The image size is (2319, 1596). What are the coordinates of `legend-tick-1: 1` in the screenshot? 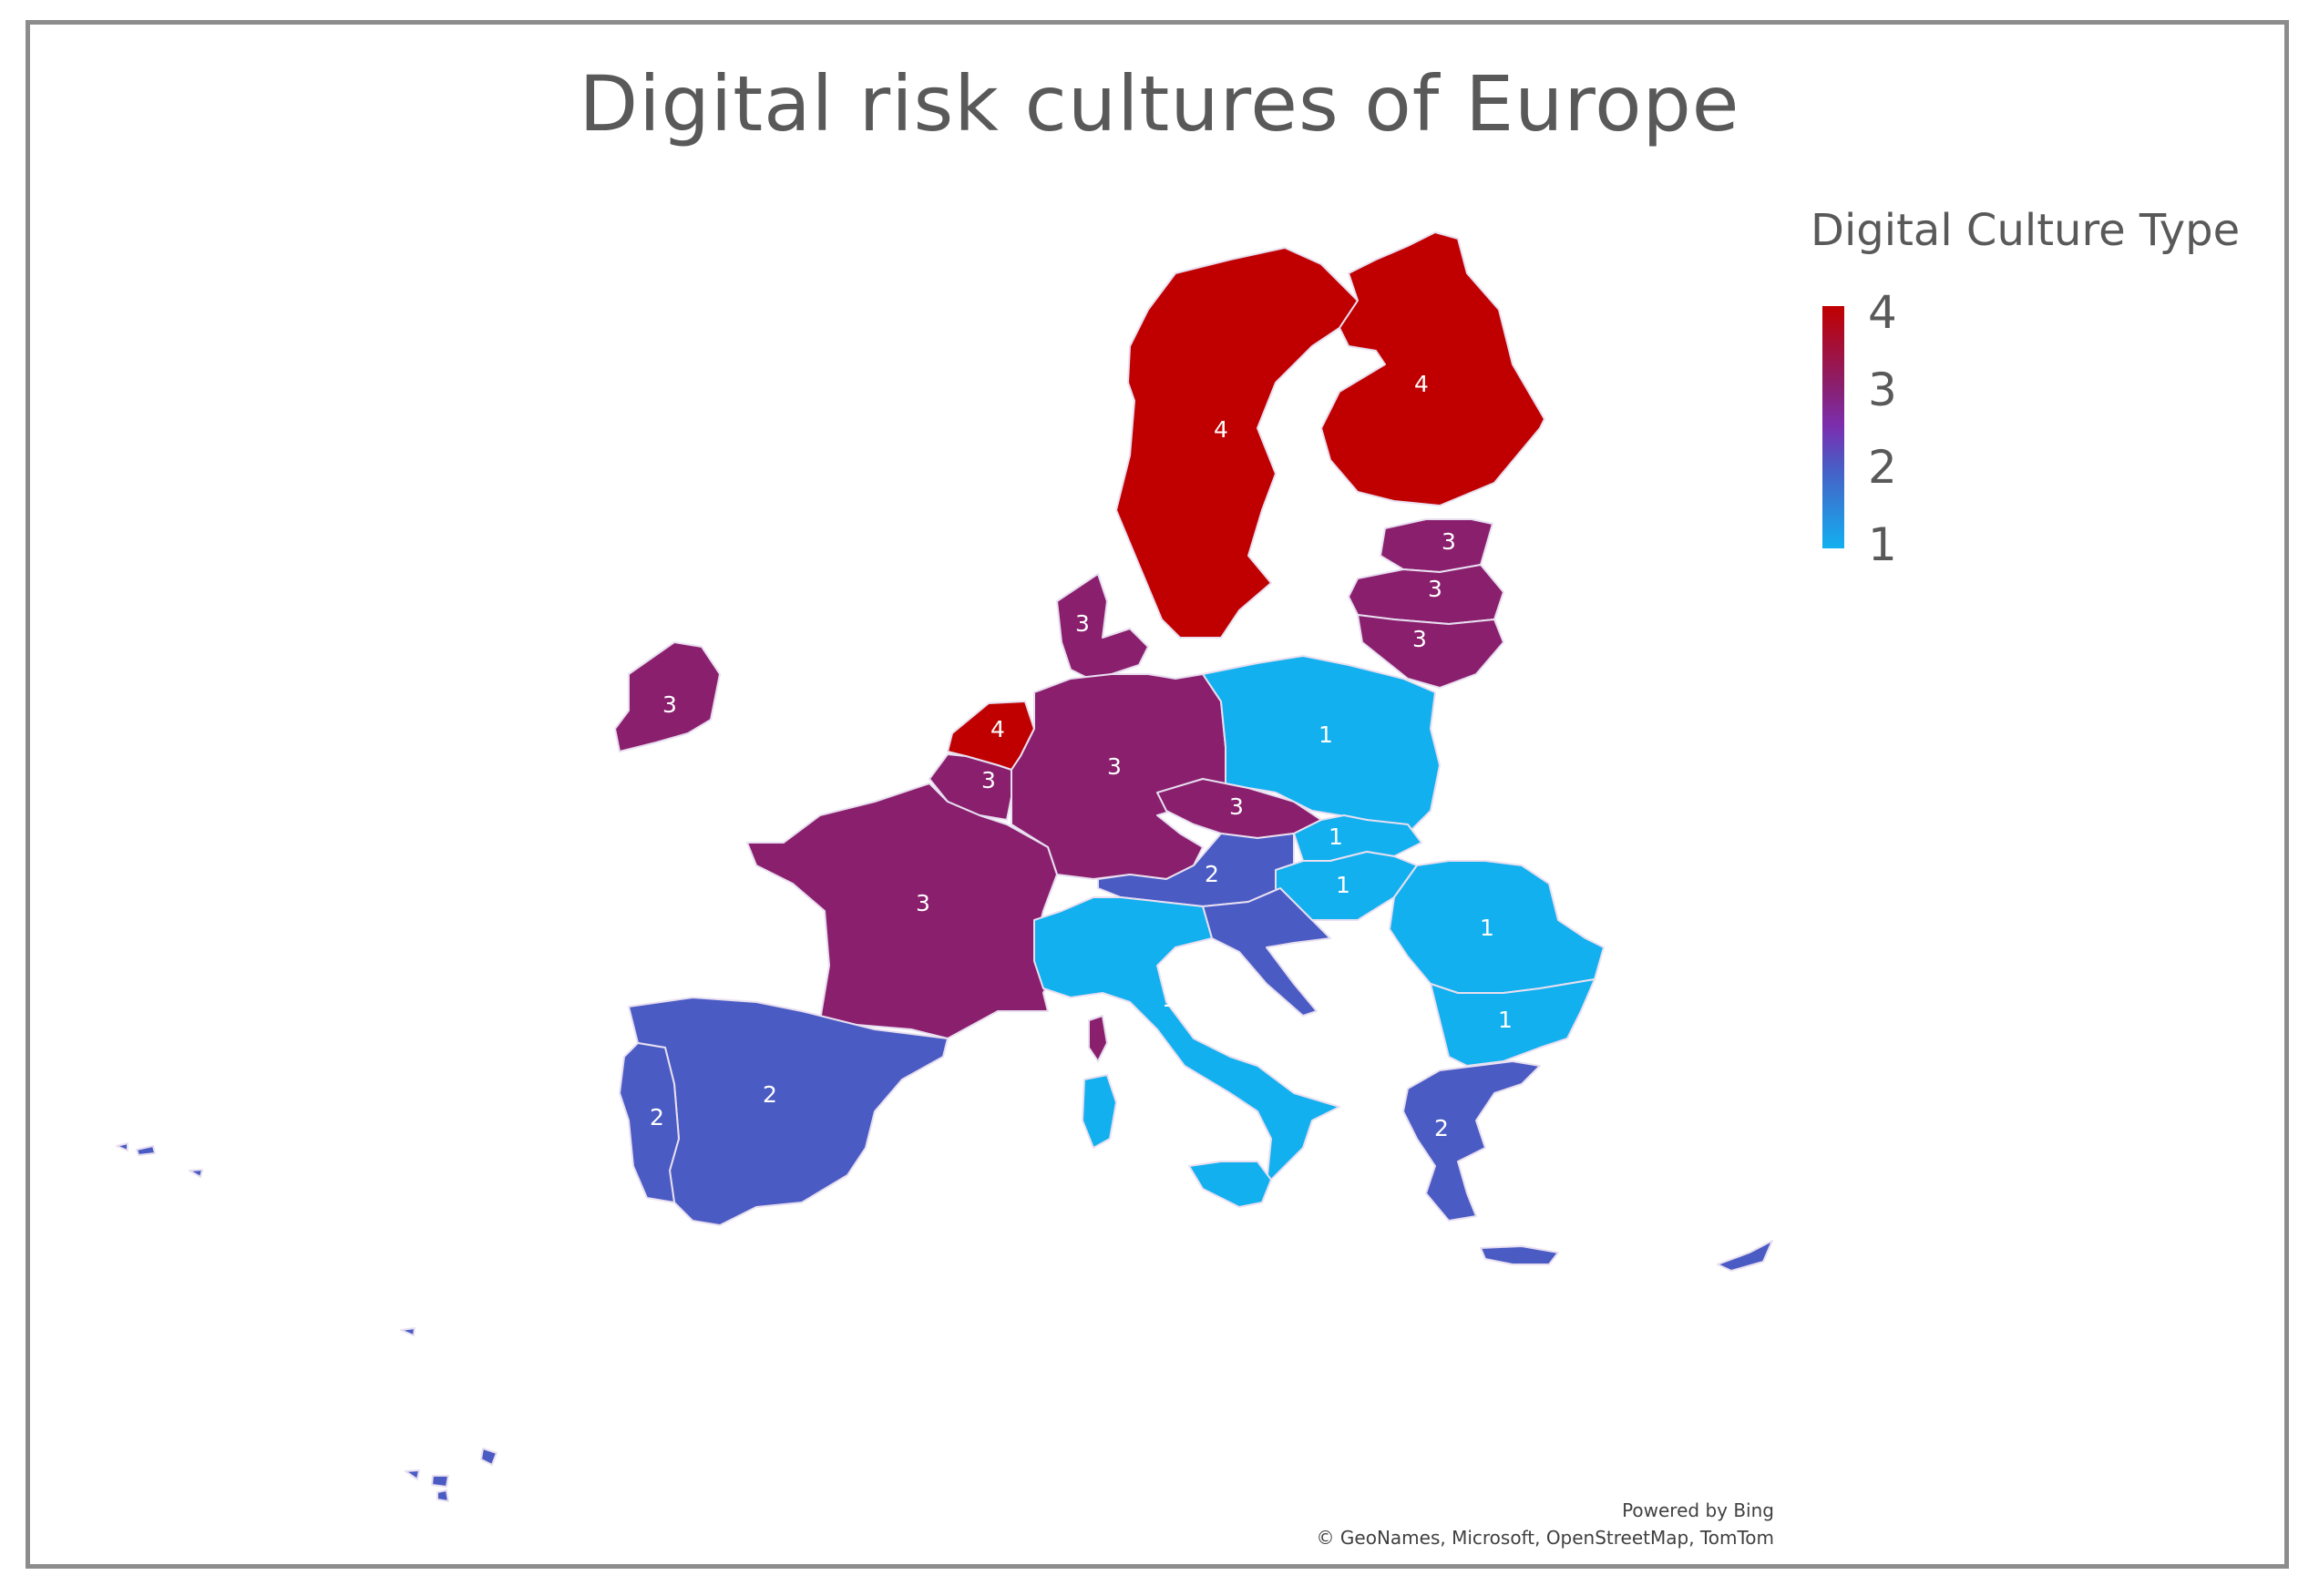 It's located at (1882, 544).